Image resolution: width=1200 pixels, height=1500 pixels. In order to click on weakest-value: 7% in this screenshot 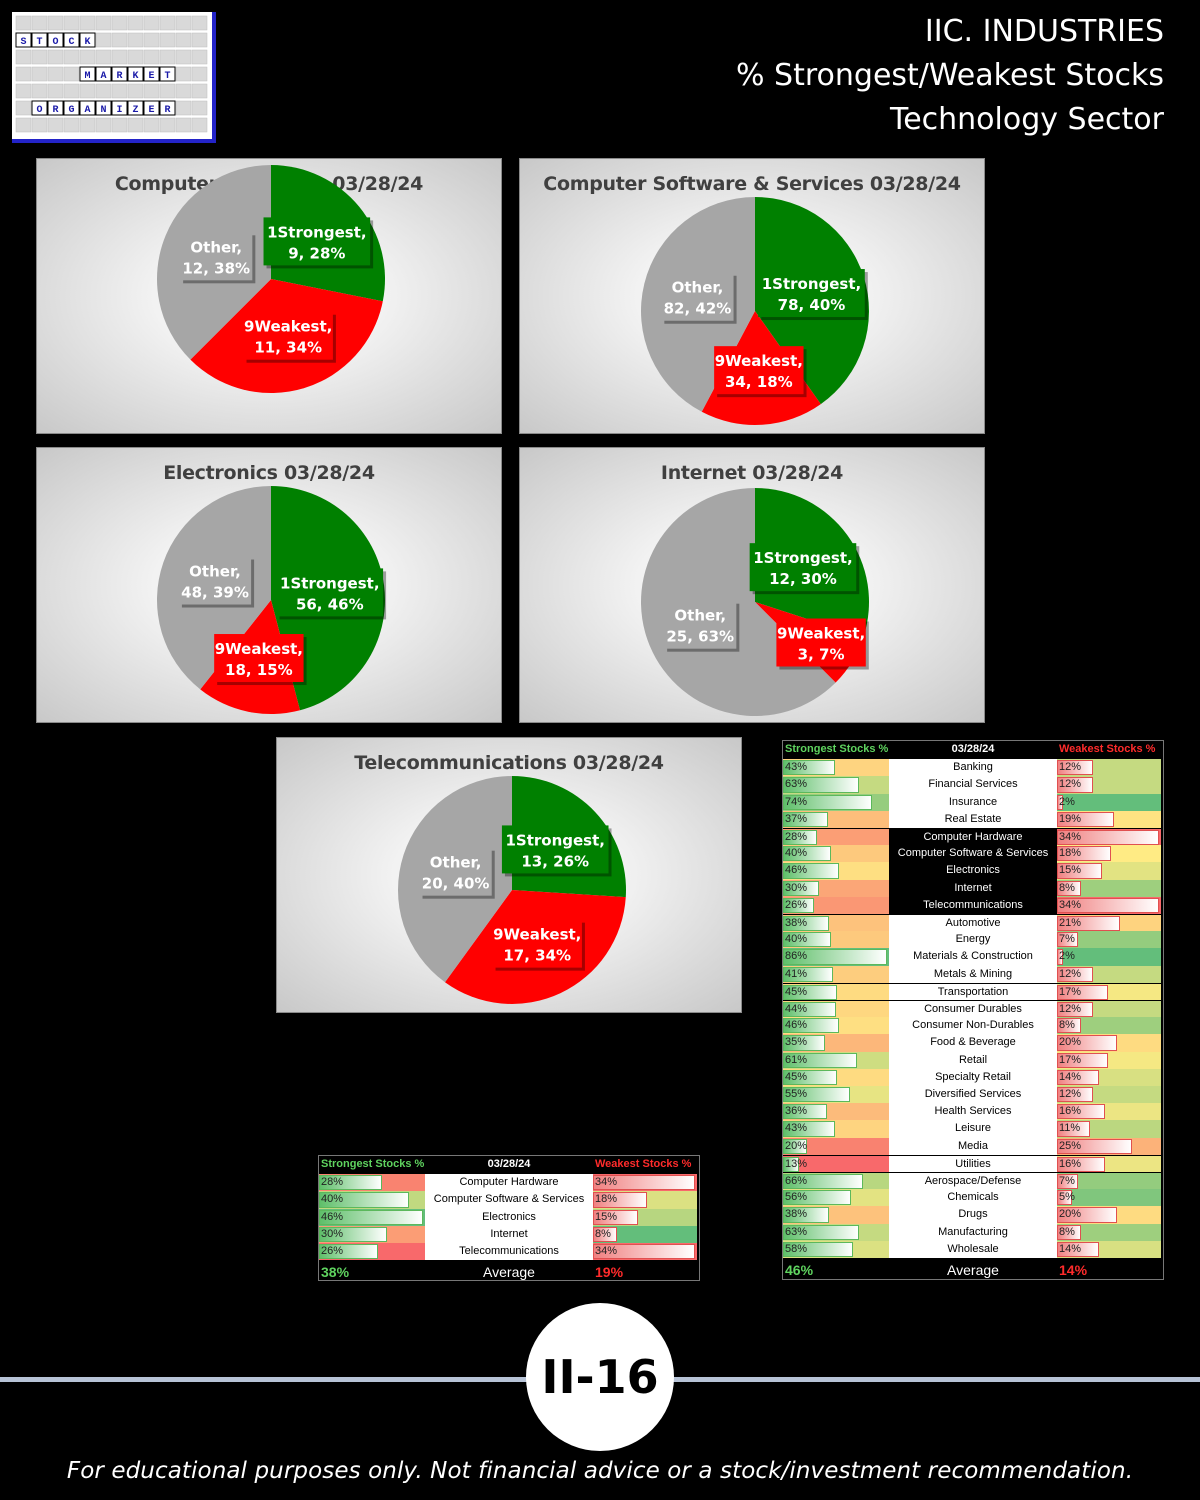, I will do `click(1067, 939)`.